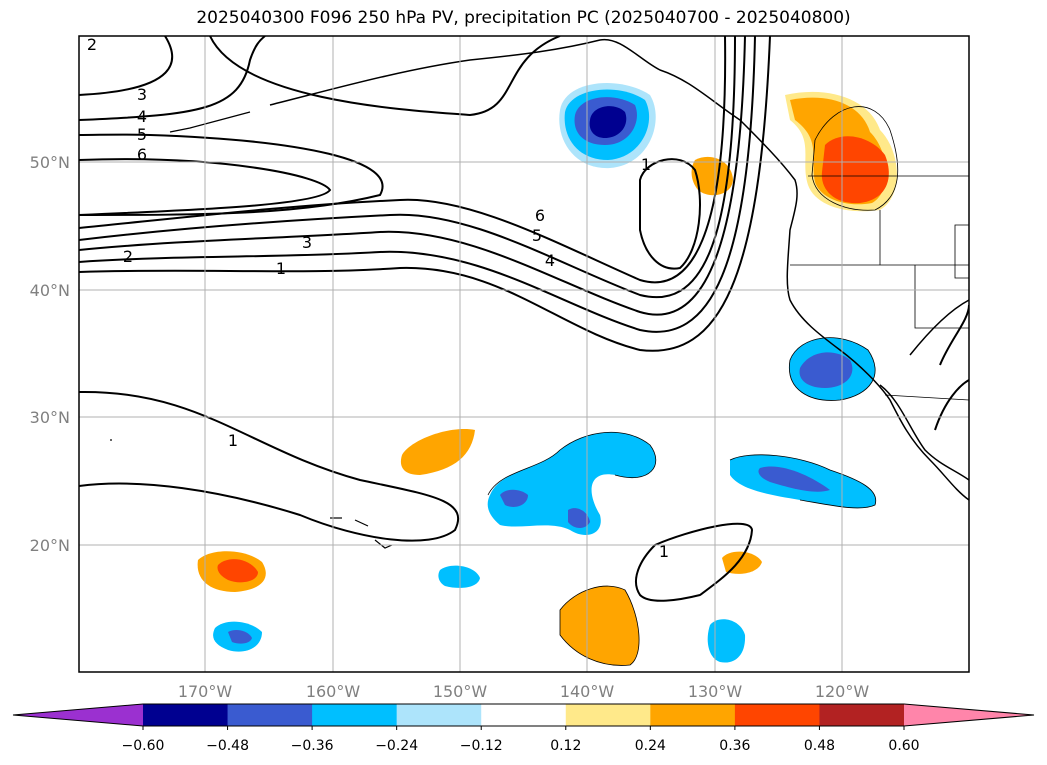 This screenshot has width=1047, height=765. I want to click on precip-positive-offshore, so click(712, 176).